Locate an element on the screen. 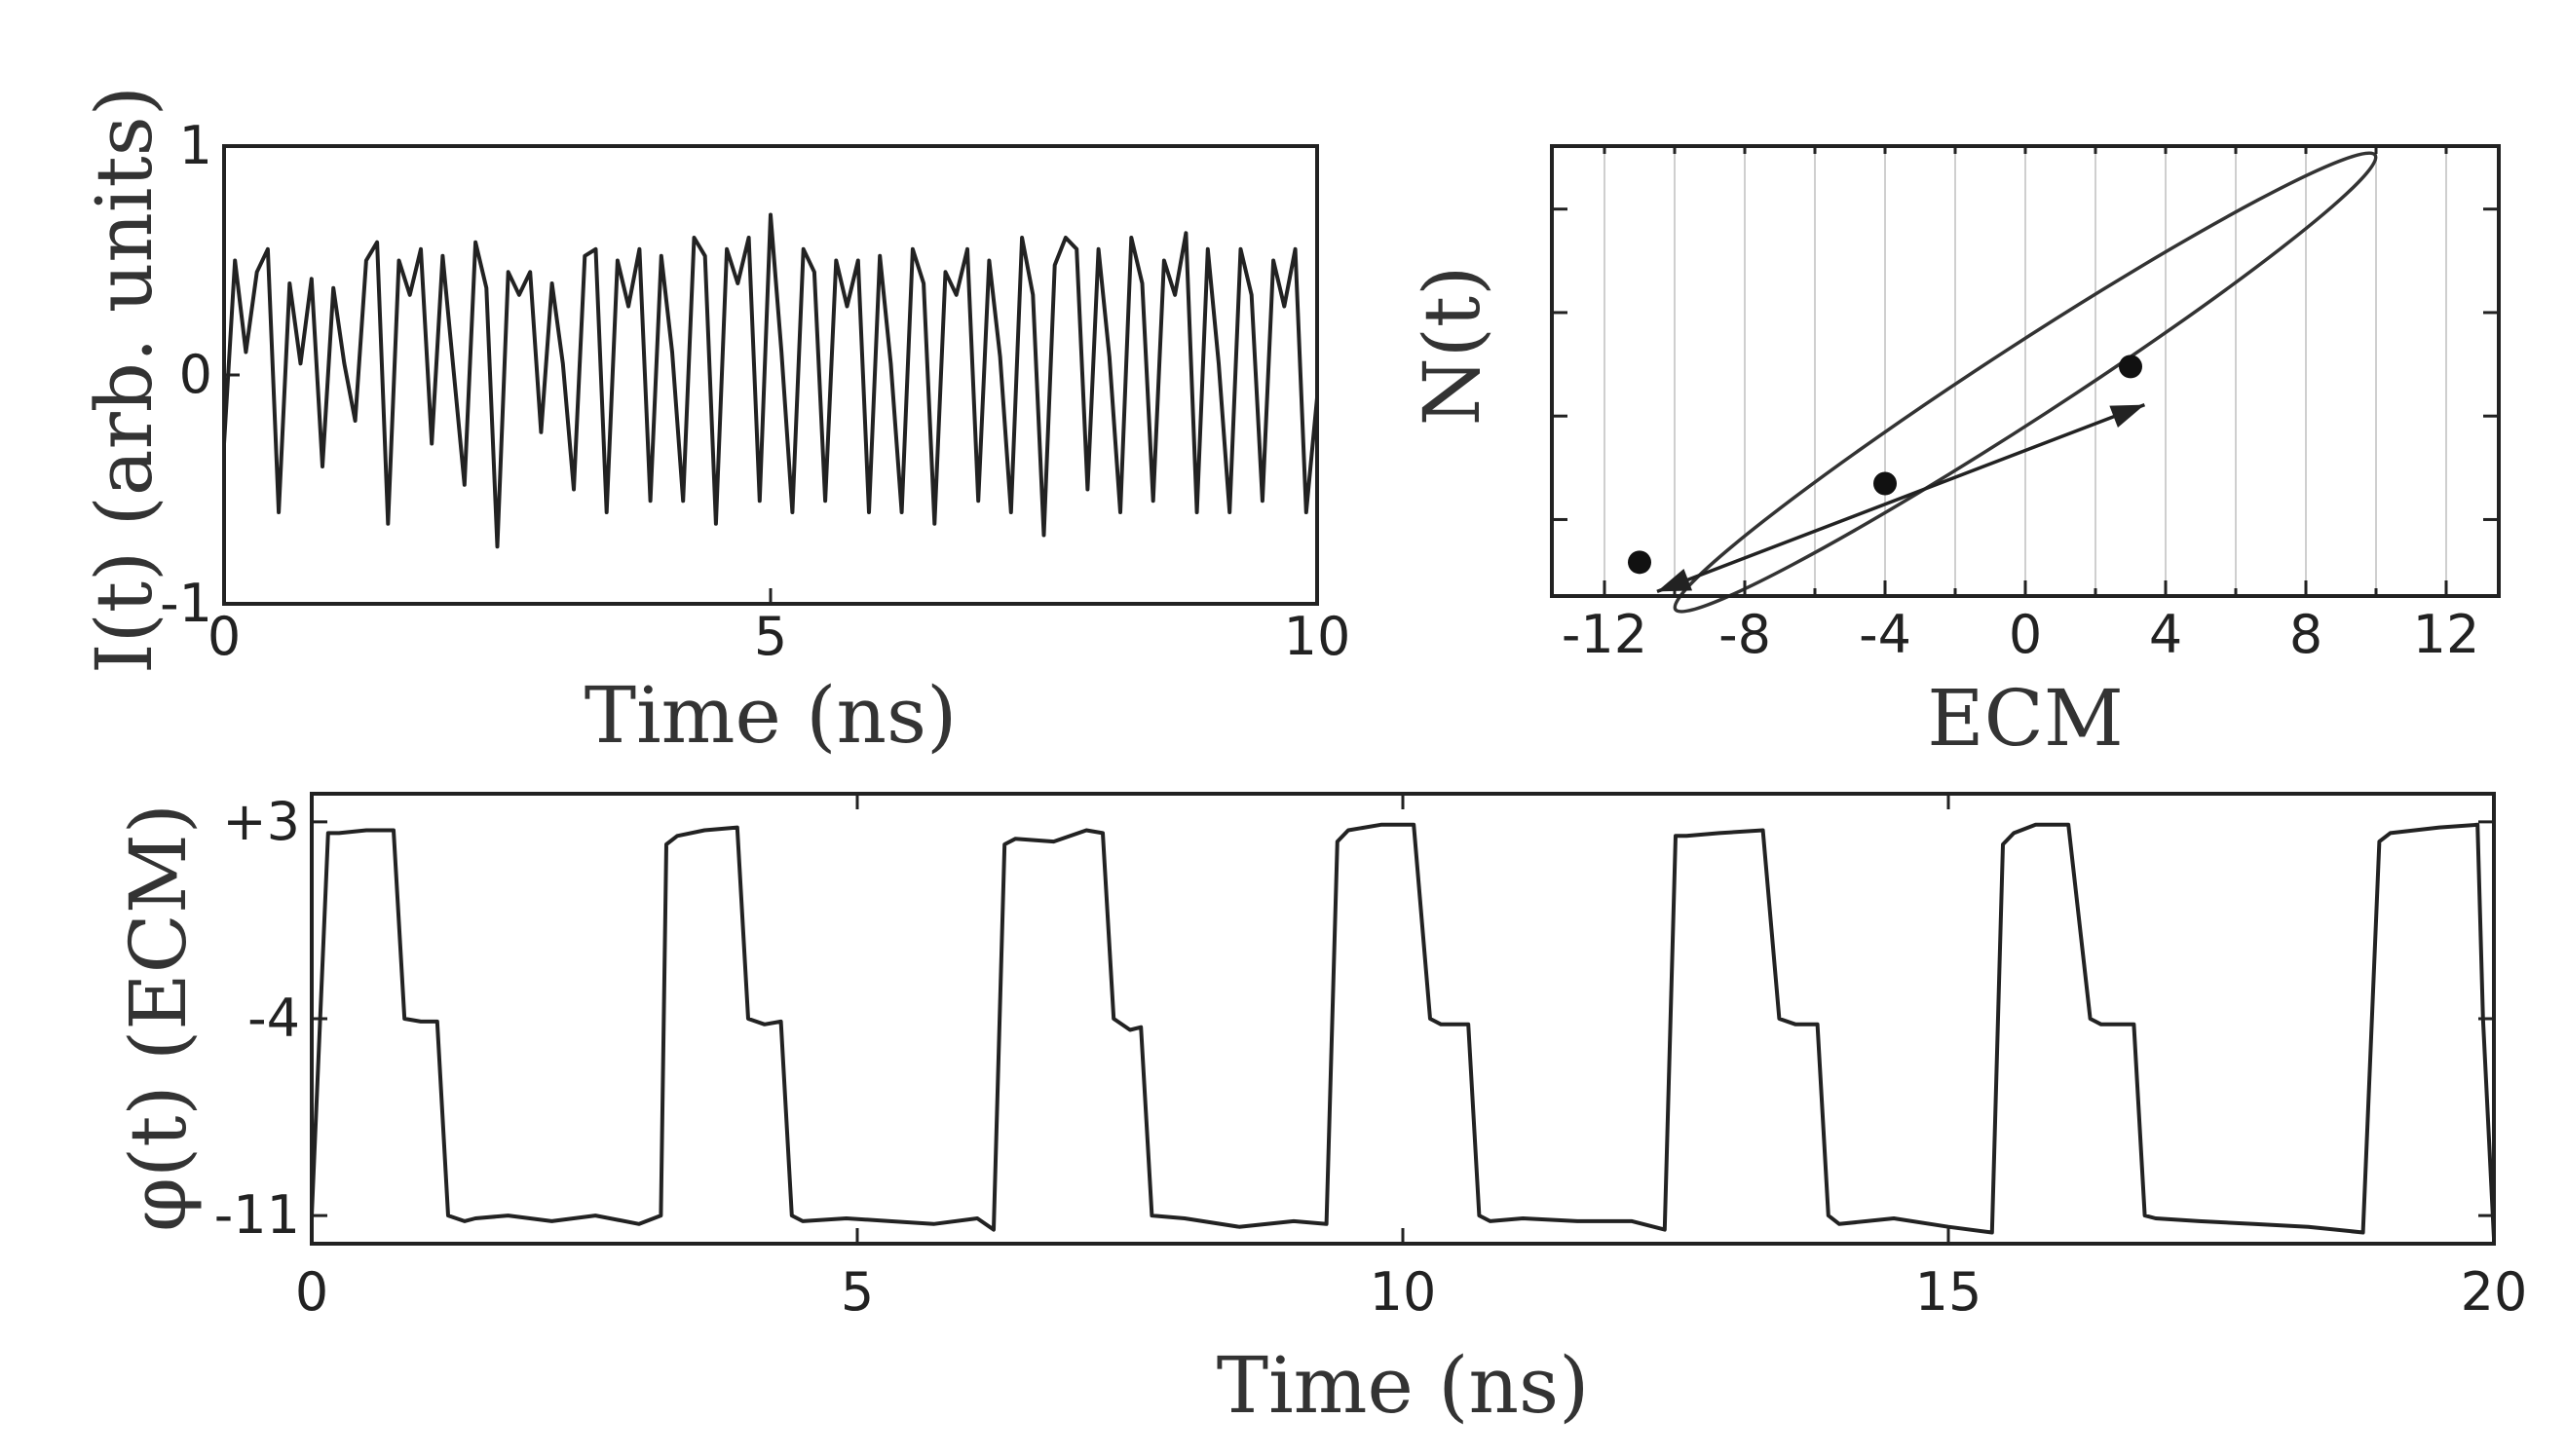 The height and width of the screenshot is (1456, 2566). intensity-x-tick-label: 10 is located at coordinates (1317, 636).